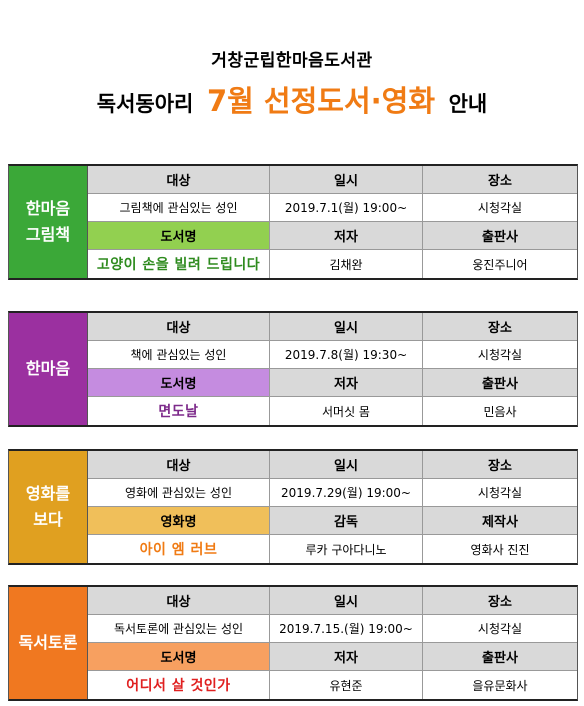 The image size is (584, 706). I want to click on creator-label-header: 감독, so click(346, 521).